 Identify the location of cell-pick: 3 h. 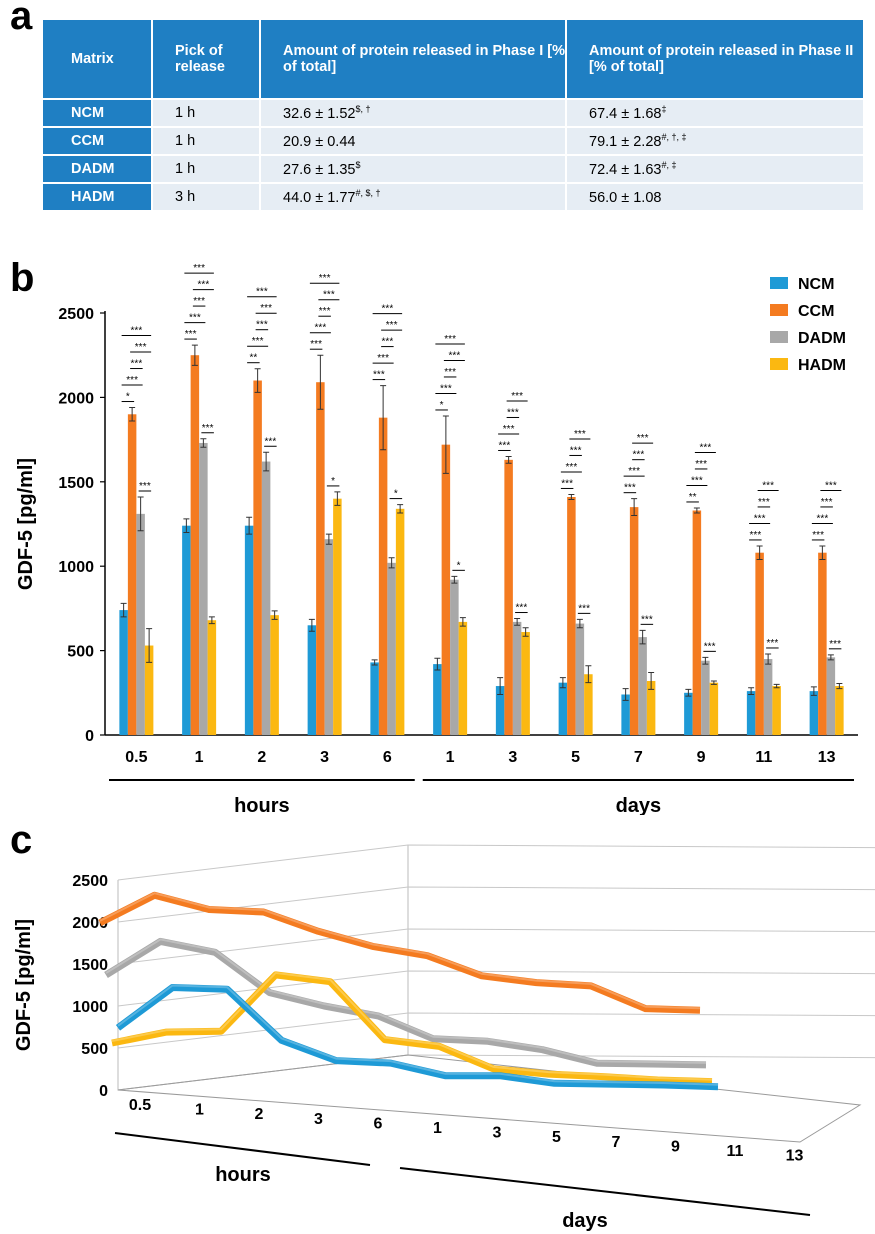
(207, 196).